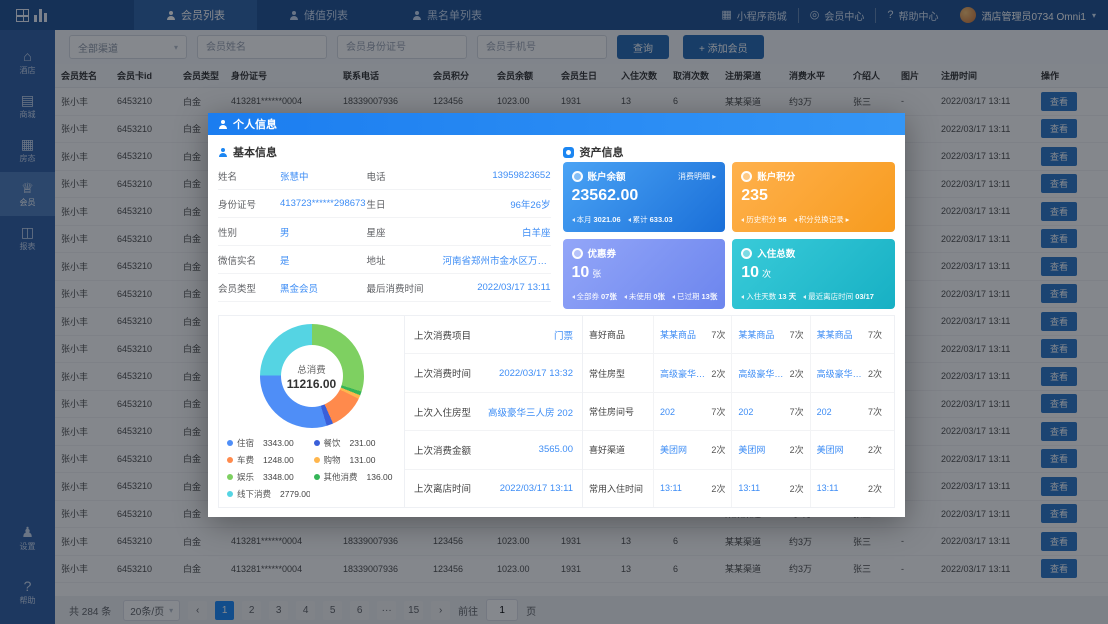 Image resolution: width=1108 pixels, height=624 pixels. I want to click on info-value: 河南省郑州市金水区万达中心, so click(496, 261).